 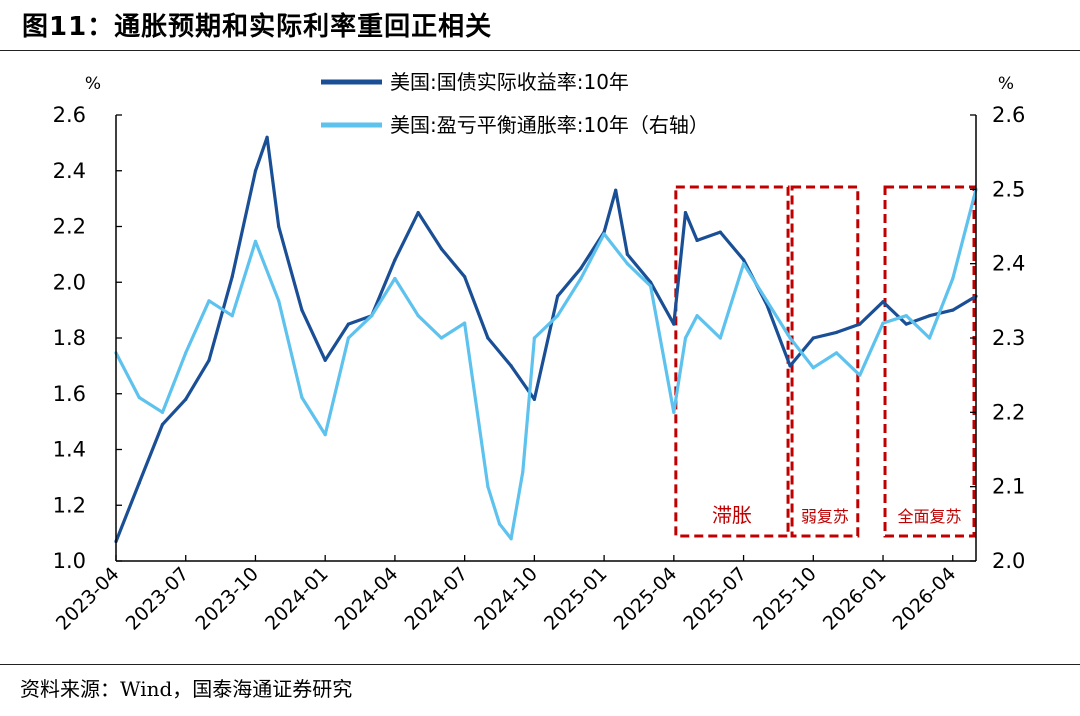 What do you see at coordinates (509, 82) in the screenshot?
I see `legend-label: 美国:国债实际收益率:10年` at bounding box center [509, 82].